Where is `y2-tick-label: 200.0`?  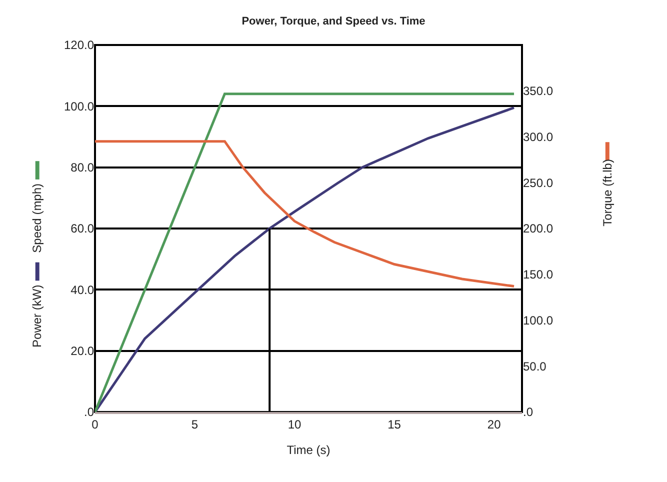
y2-tick-label: 200.0 is located at coordinates (538, 229).